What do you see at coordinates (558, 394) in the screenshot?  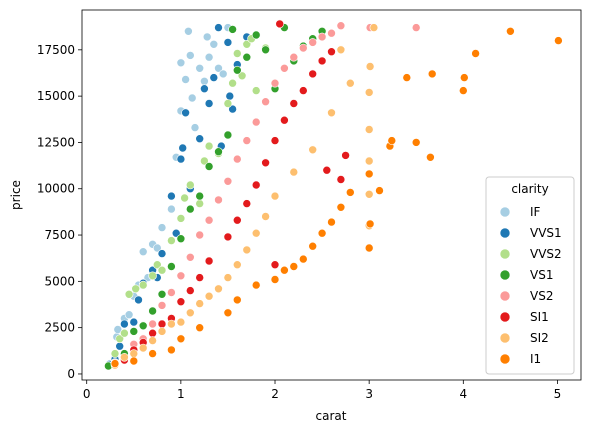 I see `x-tick-label: 5` at bounding box center [558, 394].